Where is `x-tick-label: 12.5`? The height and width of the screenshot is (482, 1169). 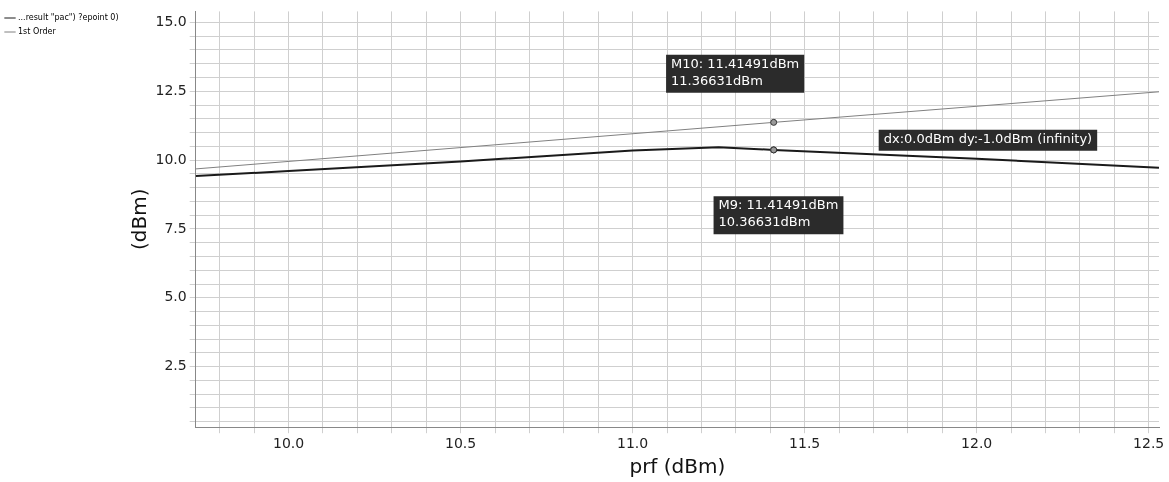
x-tick-label: 12.5 is located at coordinates (1149, 443).